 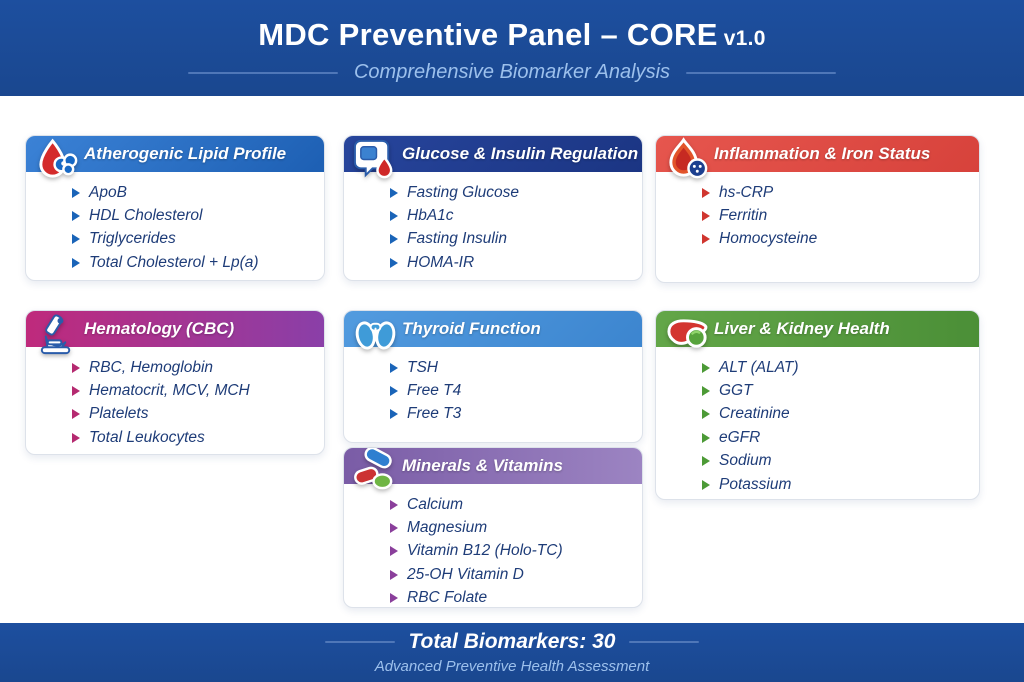 What do you see at coordinates (373, 469) in the screenshot?
I see `pills-icon` at bounding box center [373, 469].